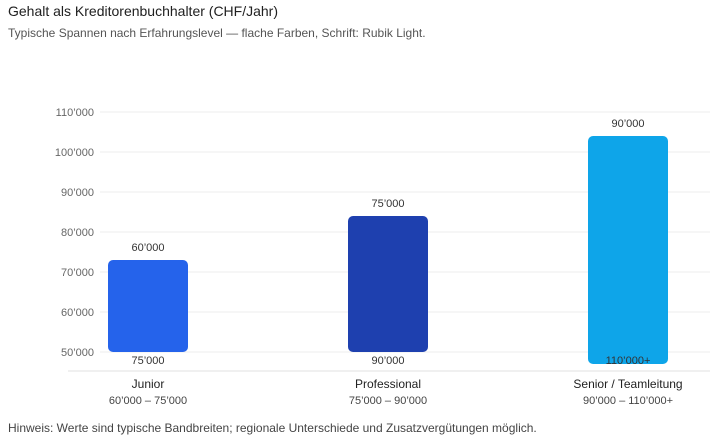 This screenshot has width=716, height=444. What do you see at coordinates (77, 233) in the screenshot?
I see `y-tick-label: 80’000` at bounding box center [77, 233].